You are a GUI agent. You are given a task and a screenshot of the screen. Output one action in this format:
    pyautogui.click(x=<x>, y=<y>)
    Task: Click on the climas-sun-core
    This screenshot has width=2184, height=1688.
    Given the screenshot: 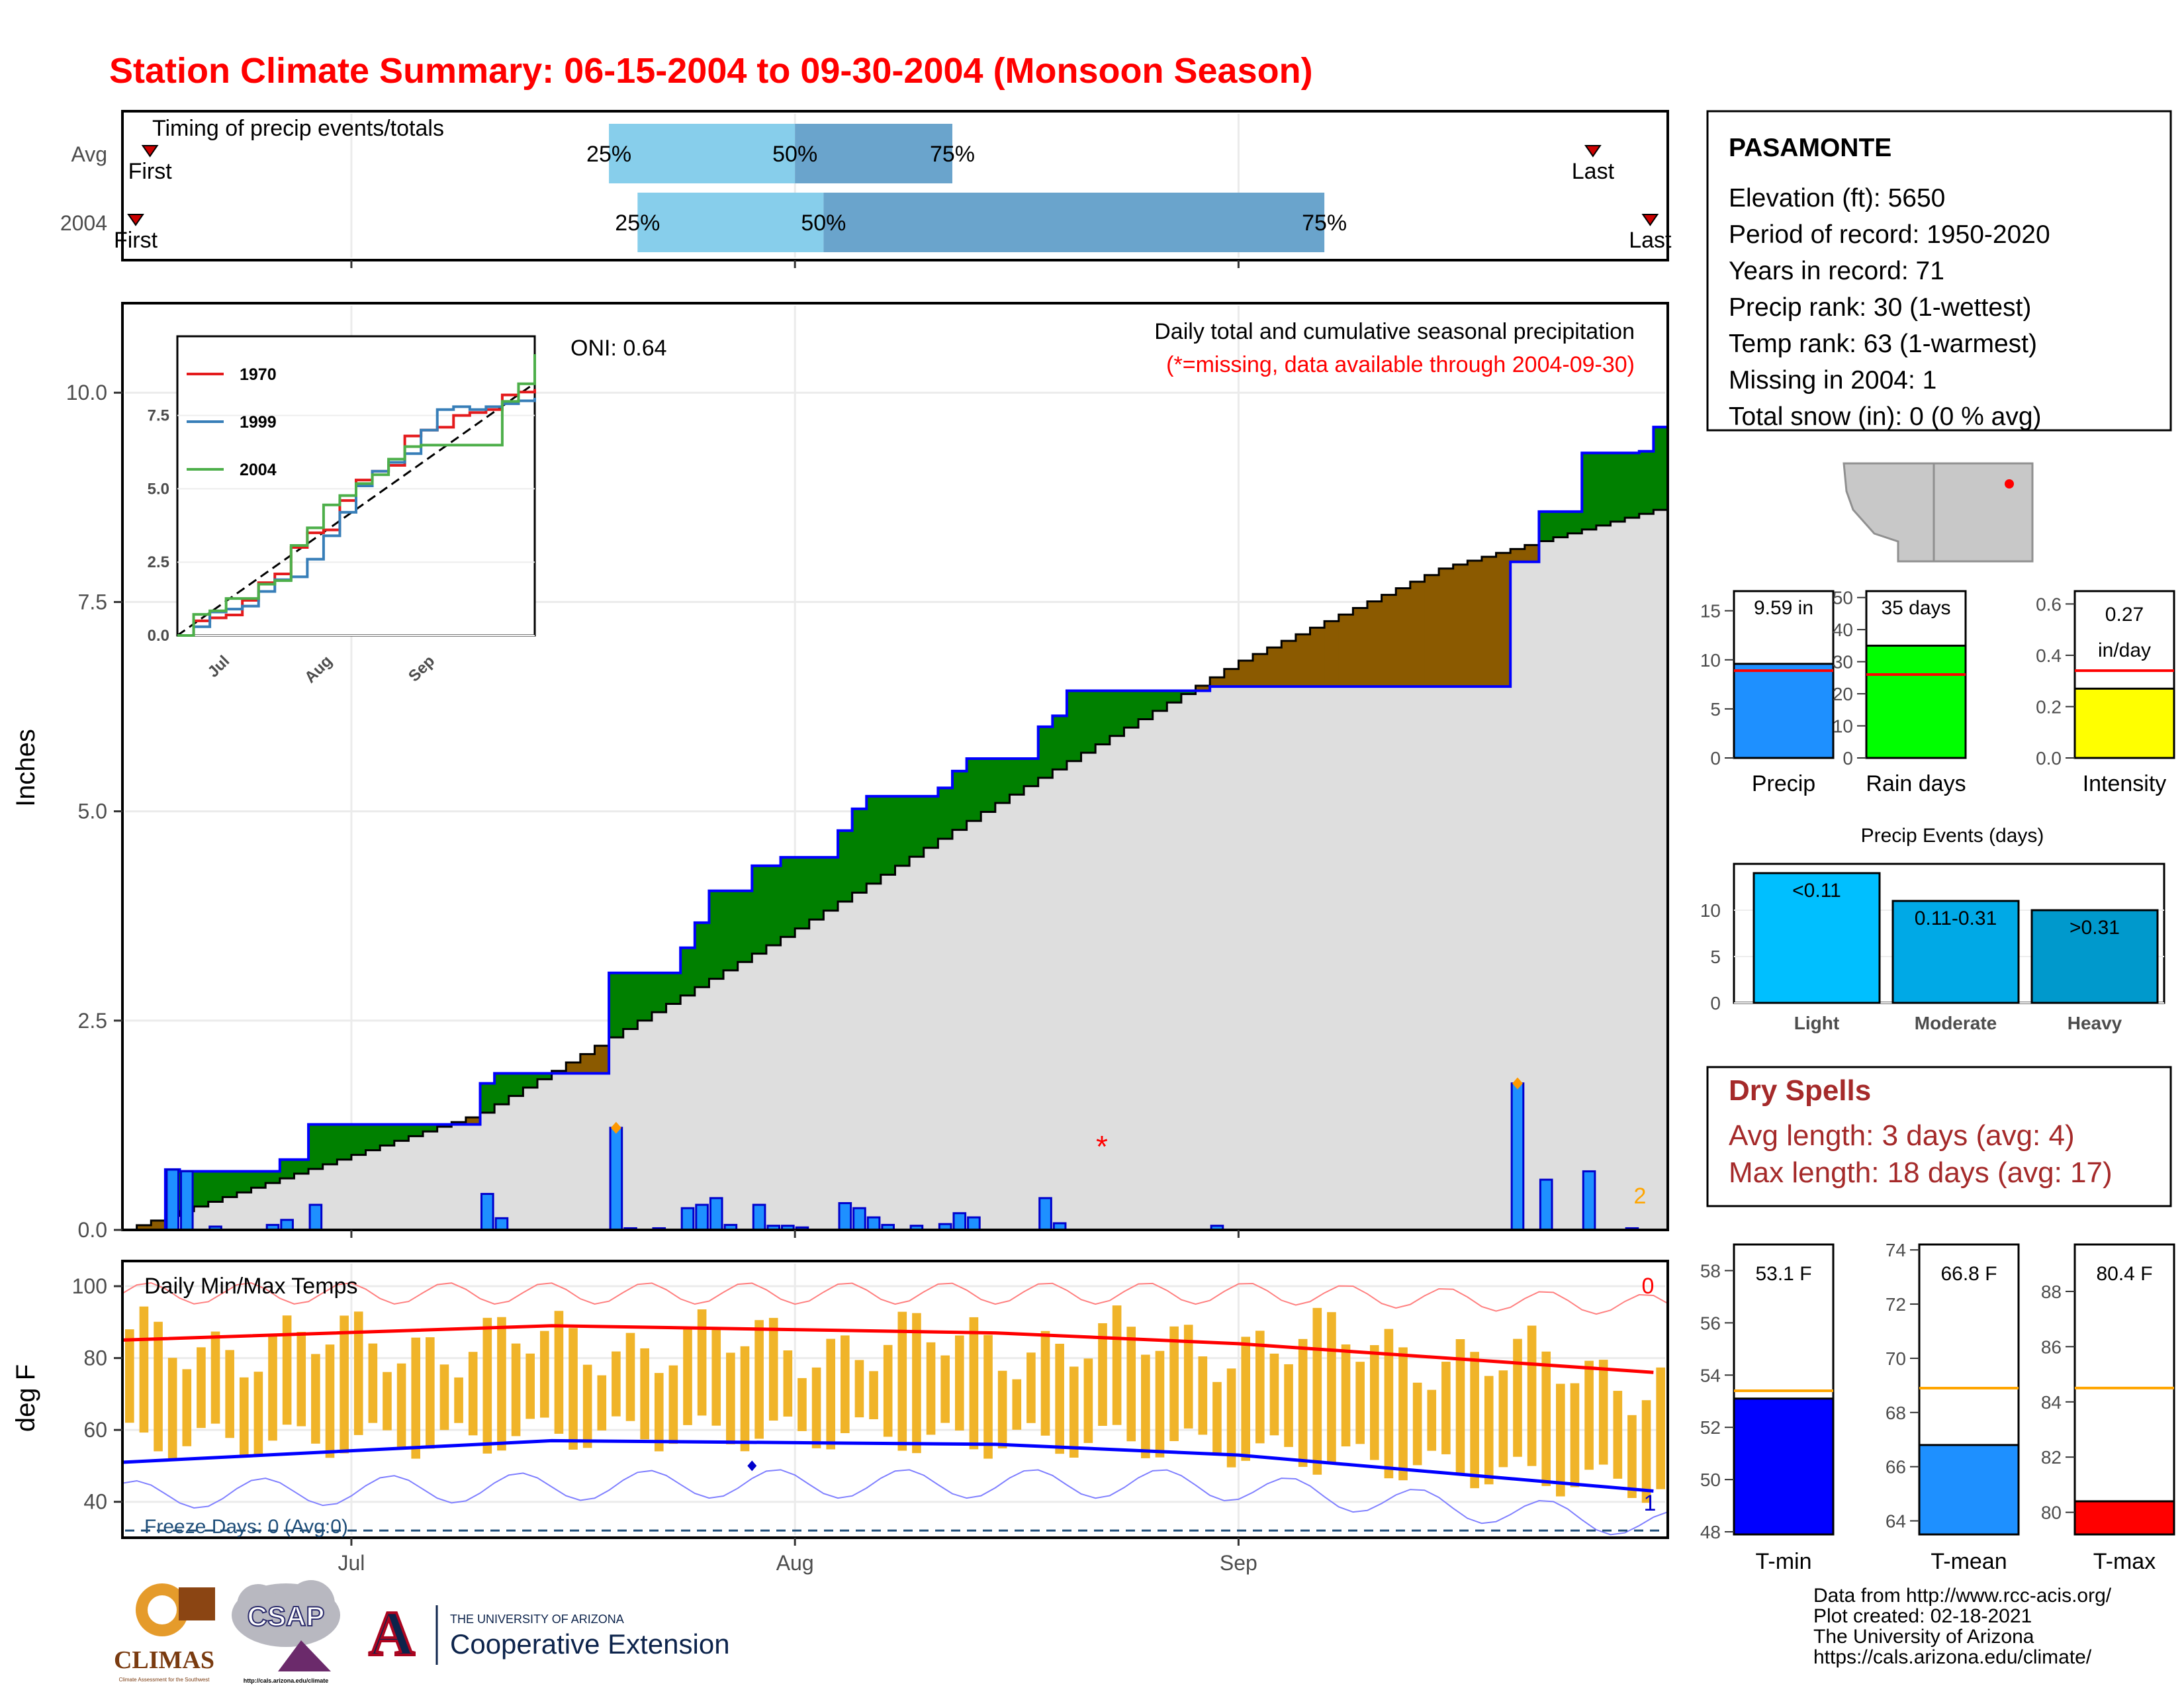 What is the action you would take?
    pyautogui.click(x=162, y=1609)
    